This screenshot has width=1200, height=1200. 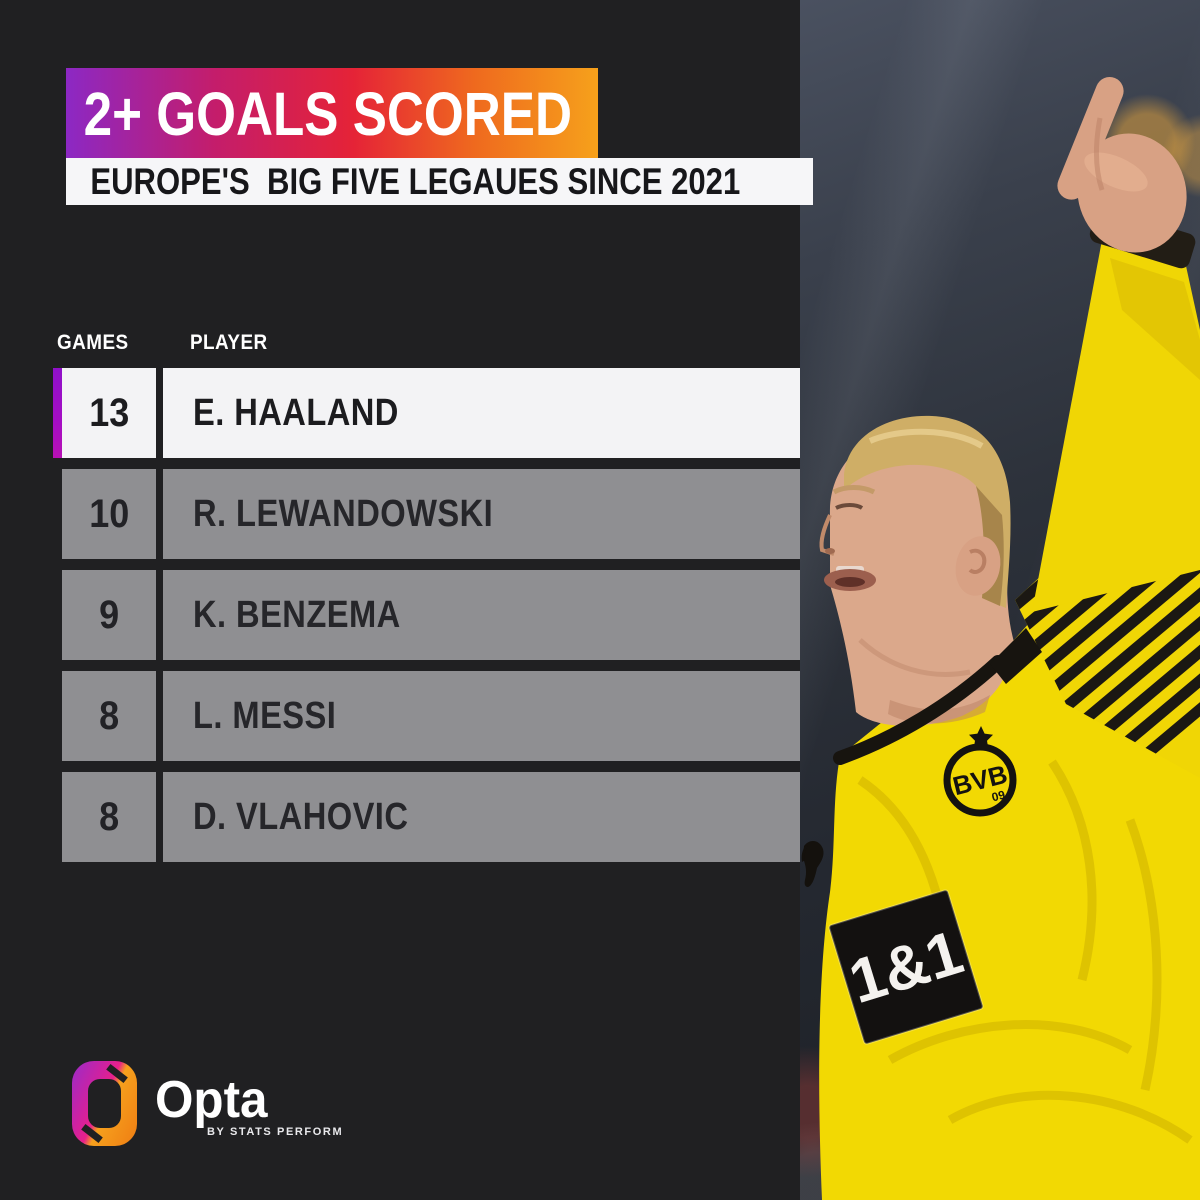 I want to click on brand-tagline: BY STATS PERFORM, so click(x=275, y=1132).